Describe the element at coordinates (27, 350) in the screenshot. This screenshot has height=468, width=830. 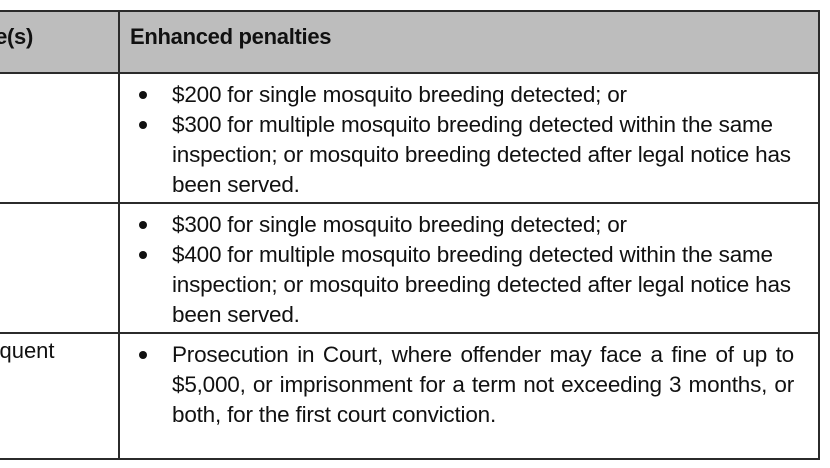
I see `offence-label: bsequent` at that location.